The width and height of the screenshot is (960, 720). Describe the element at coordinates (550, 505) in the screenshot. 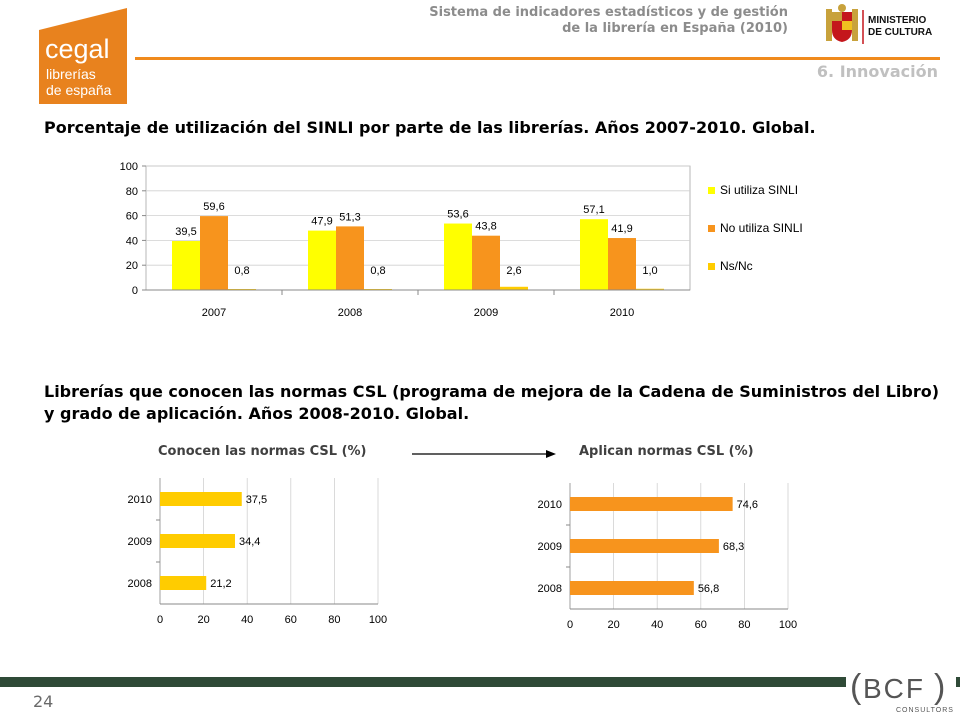

I see `chart3-y-tick-label: 2010` at that location.